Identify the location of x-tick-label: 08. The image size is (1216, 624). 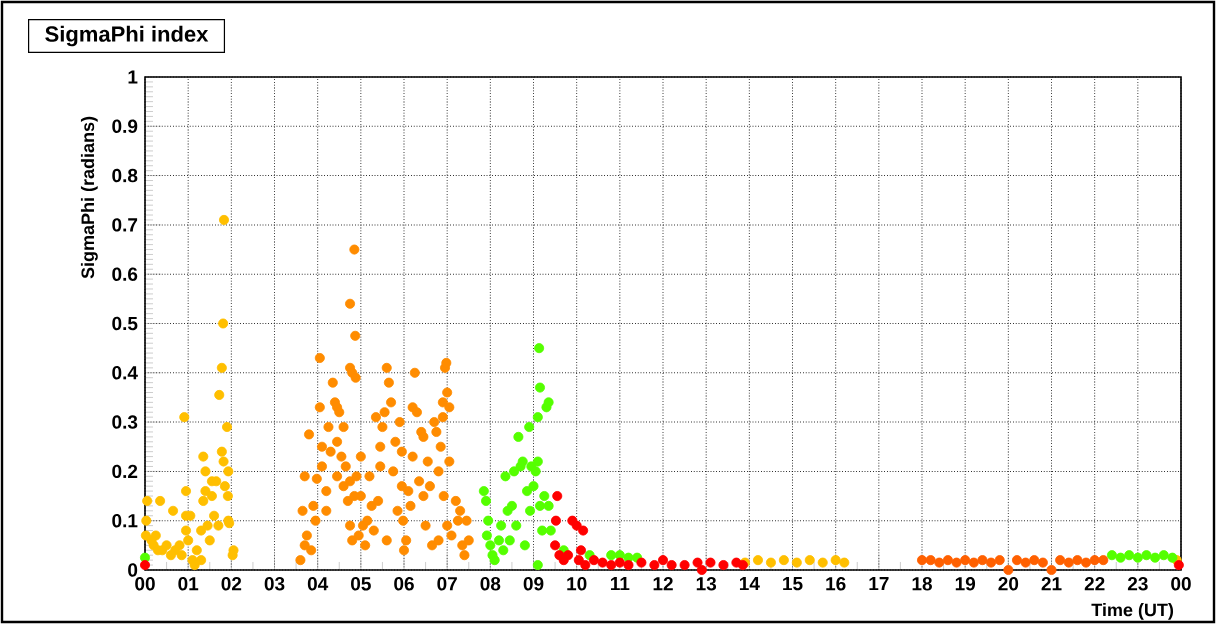
(490, 584).